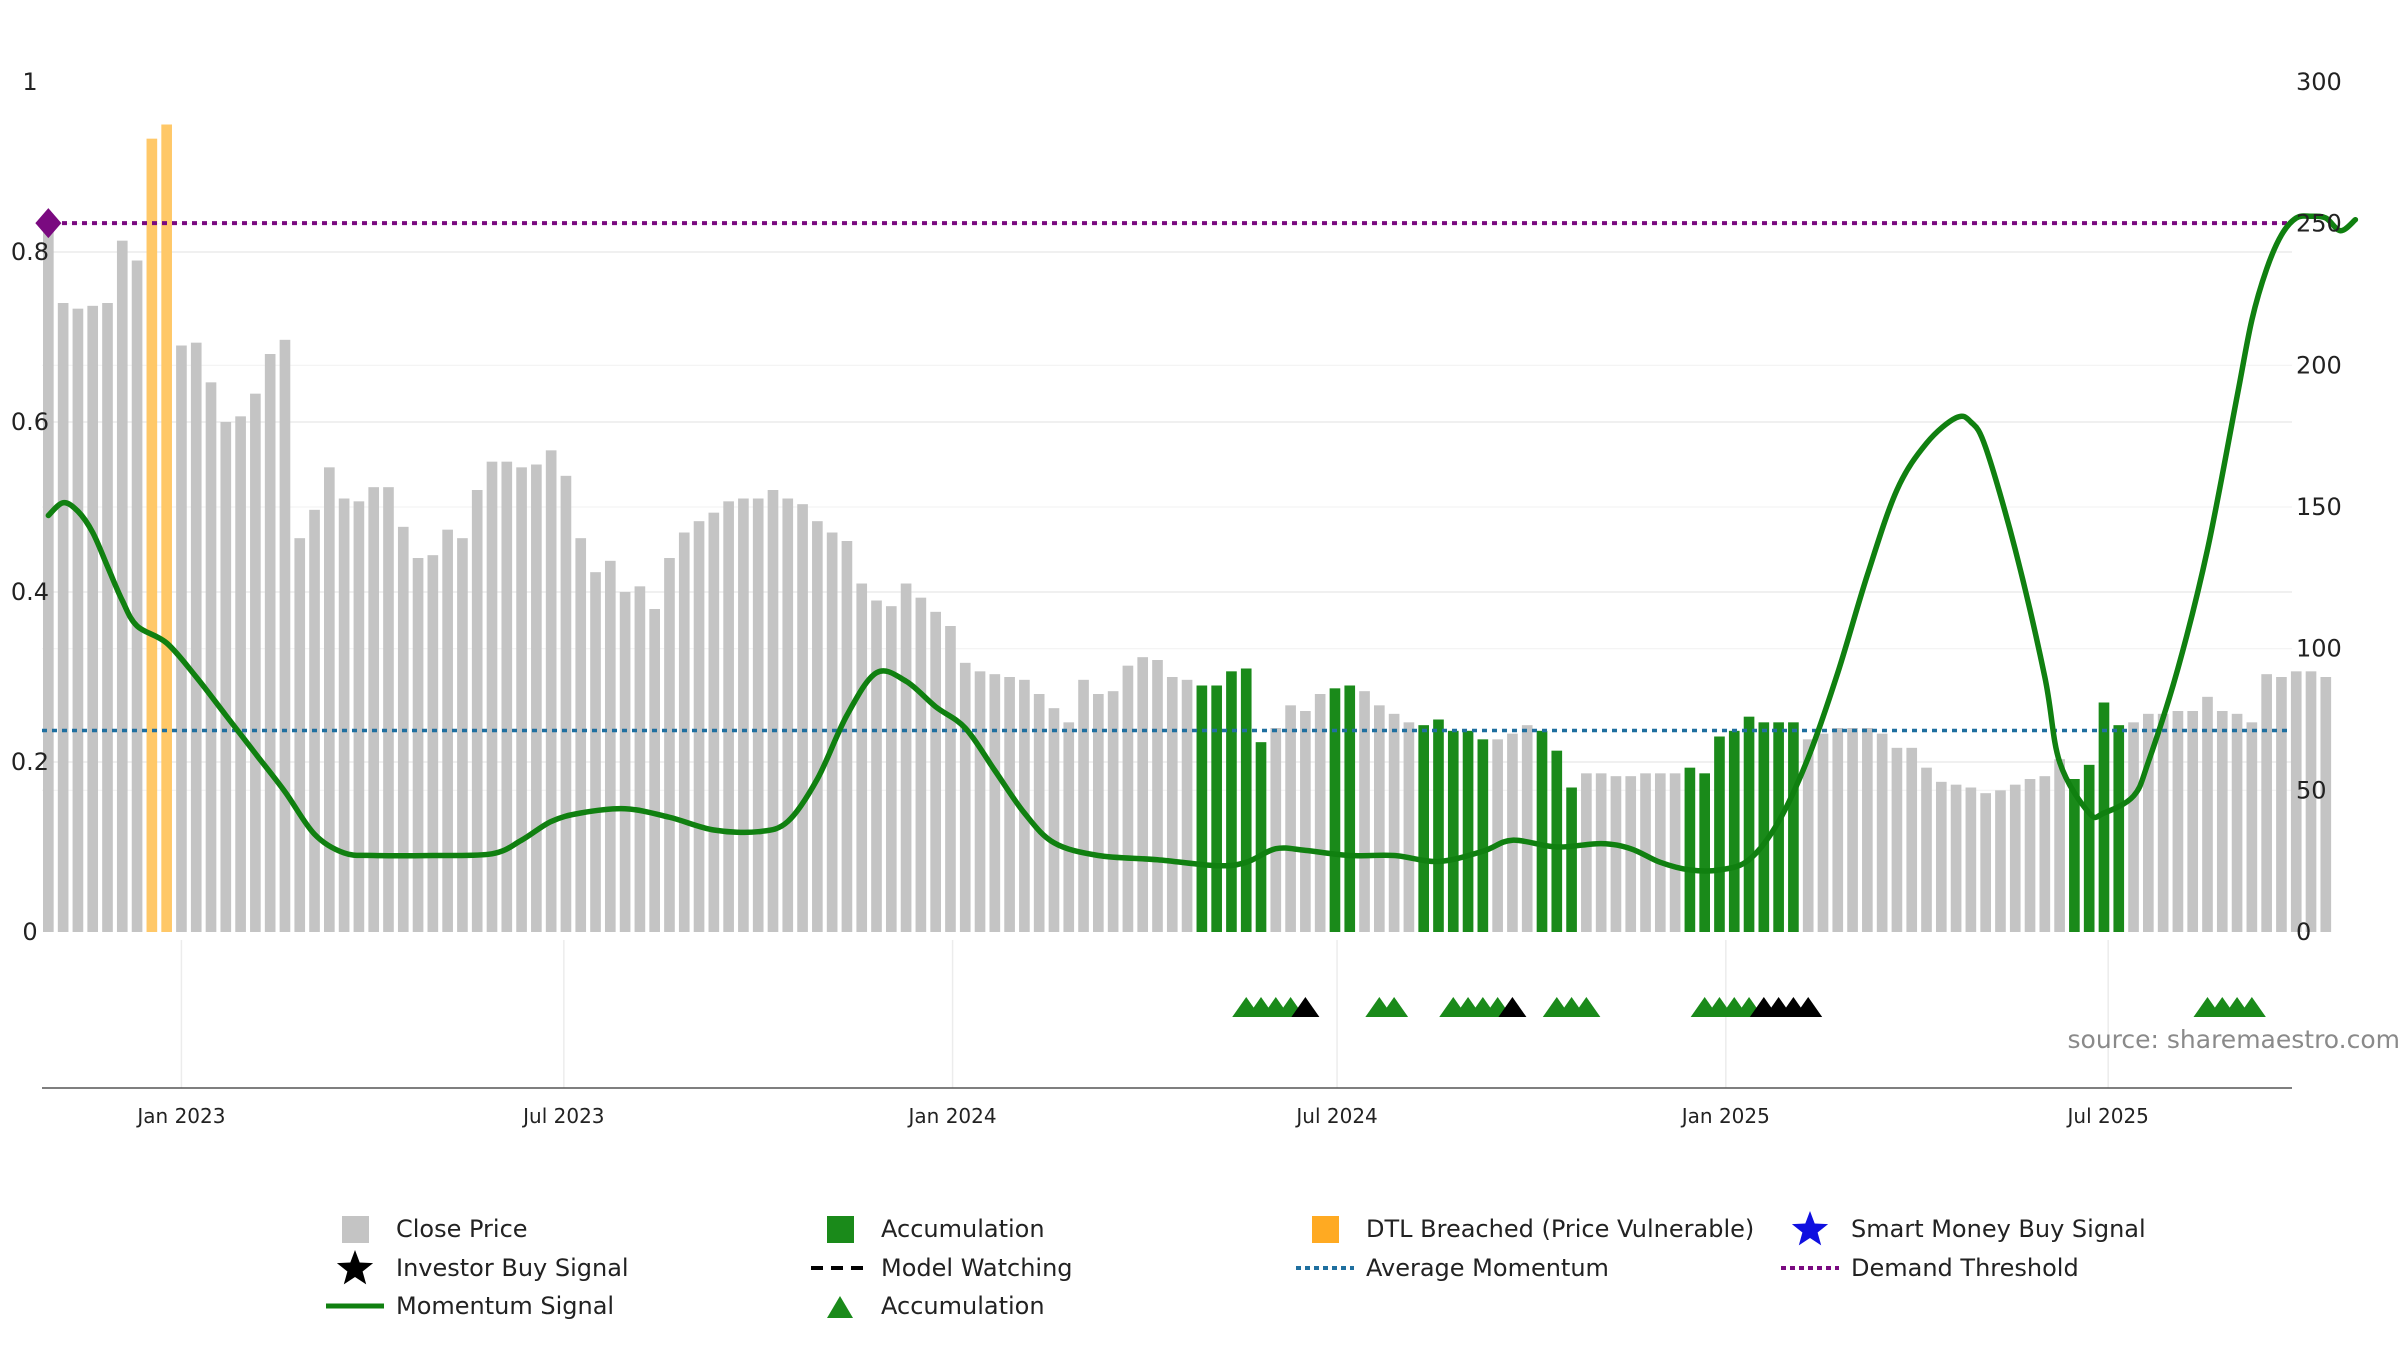  What do you see at coordinates (29, 82) in the screenshot?
I see `y-left-top-label: 1` at bounding box center [29, 82].